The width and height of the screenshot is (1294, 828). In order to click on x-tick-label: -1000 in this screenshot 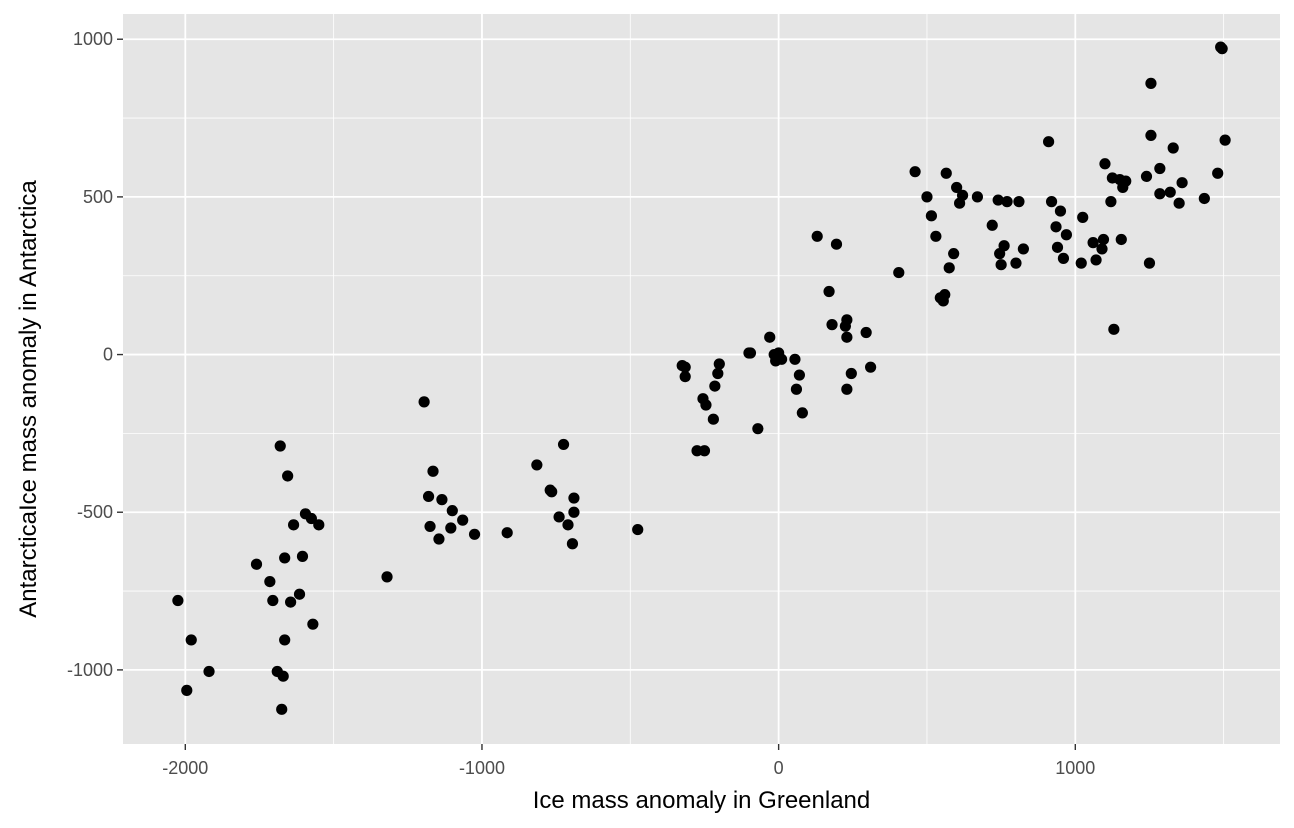, I will do `click(482, 768)`.